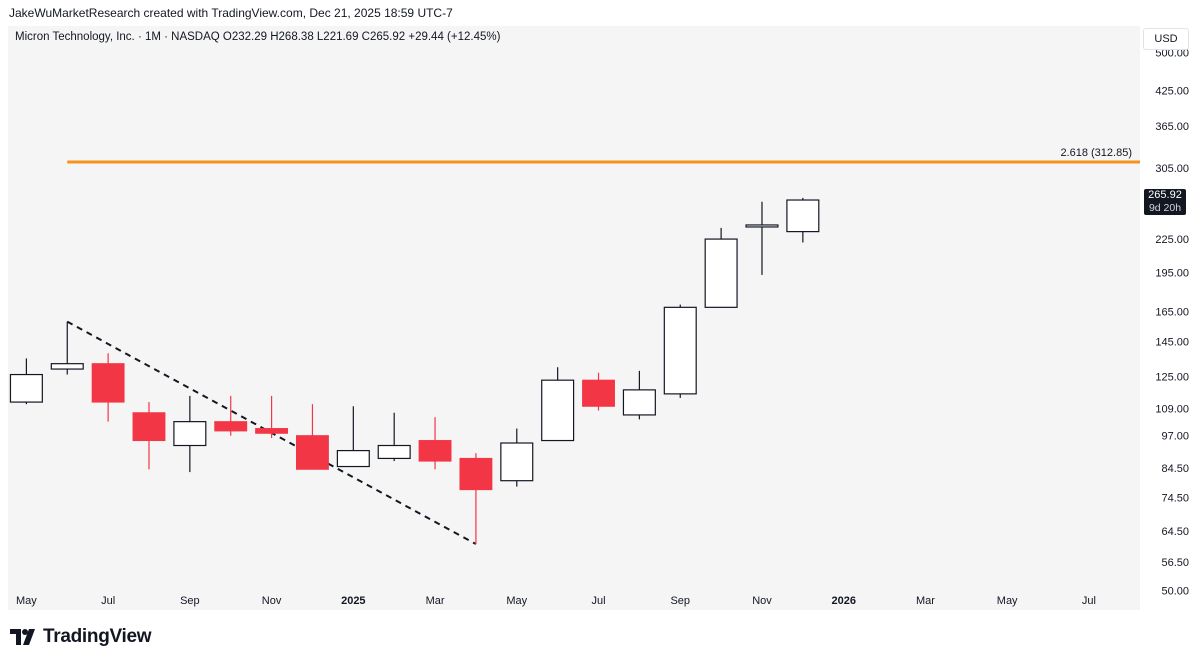 The height and width of the screenshot is (663, 1200). Describe the element at coordinates (1172, 409) in the screenshot. I see `price-tick-label: 109.00` at that location.